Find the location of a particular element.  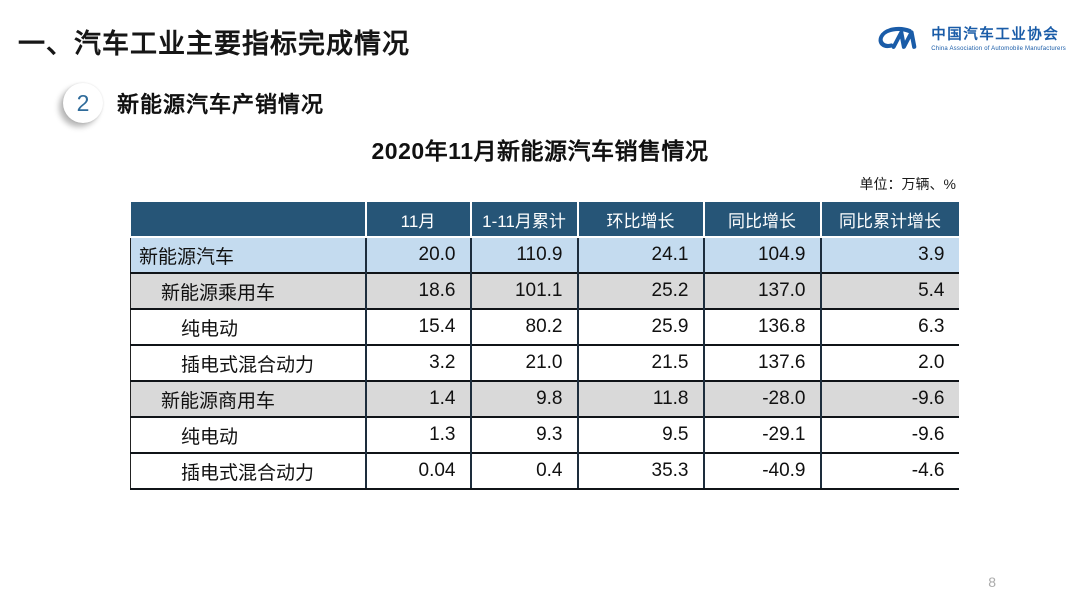

row-label: 新能源汽车 is located at coordinates (248, 254).